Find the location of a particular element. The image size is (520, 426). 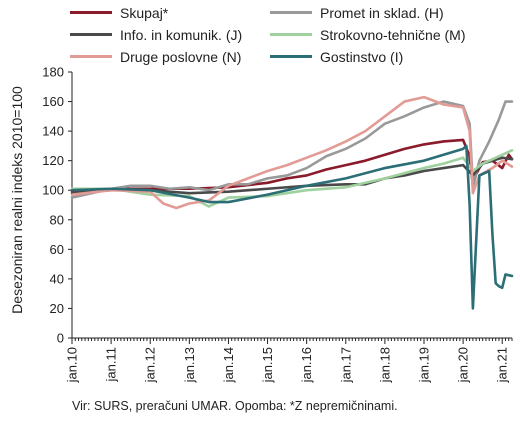

x-tick-label: jan.12 is located at coordinates (150, 365).